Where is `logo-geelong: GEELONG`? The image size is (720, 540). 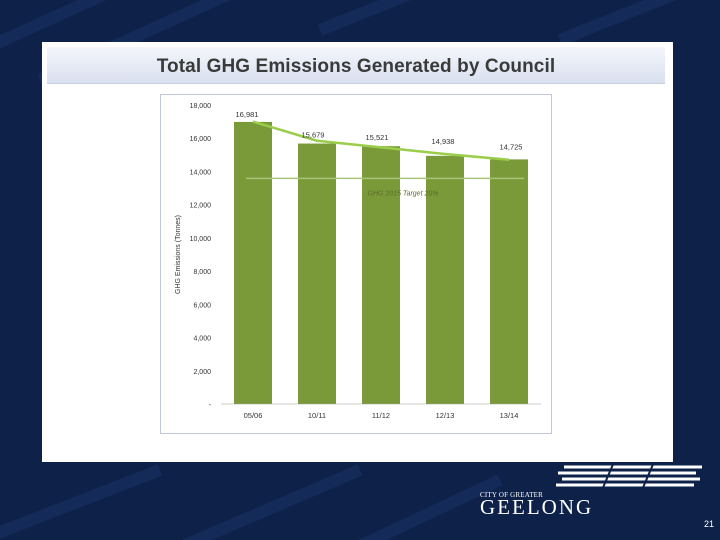 logo-geelong: GEELONG is located at coordinates (537, 507).